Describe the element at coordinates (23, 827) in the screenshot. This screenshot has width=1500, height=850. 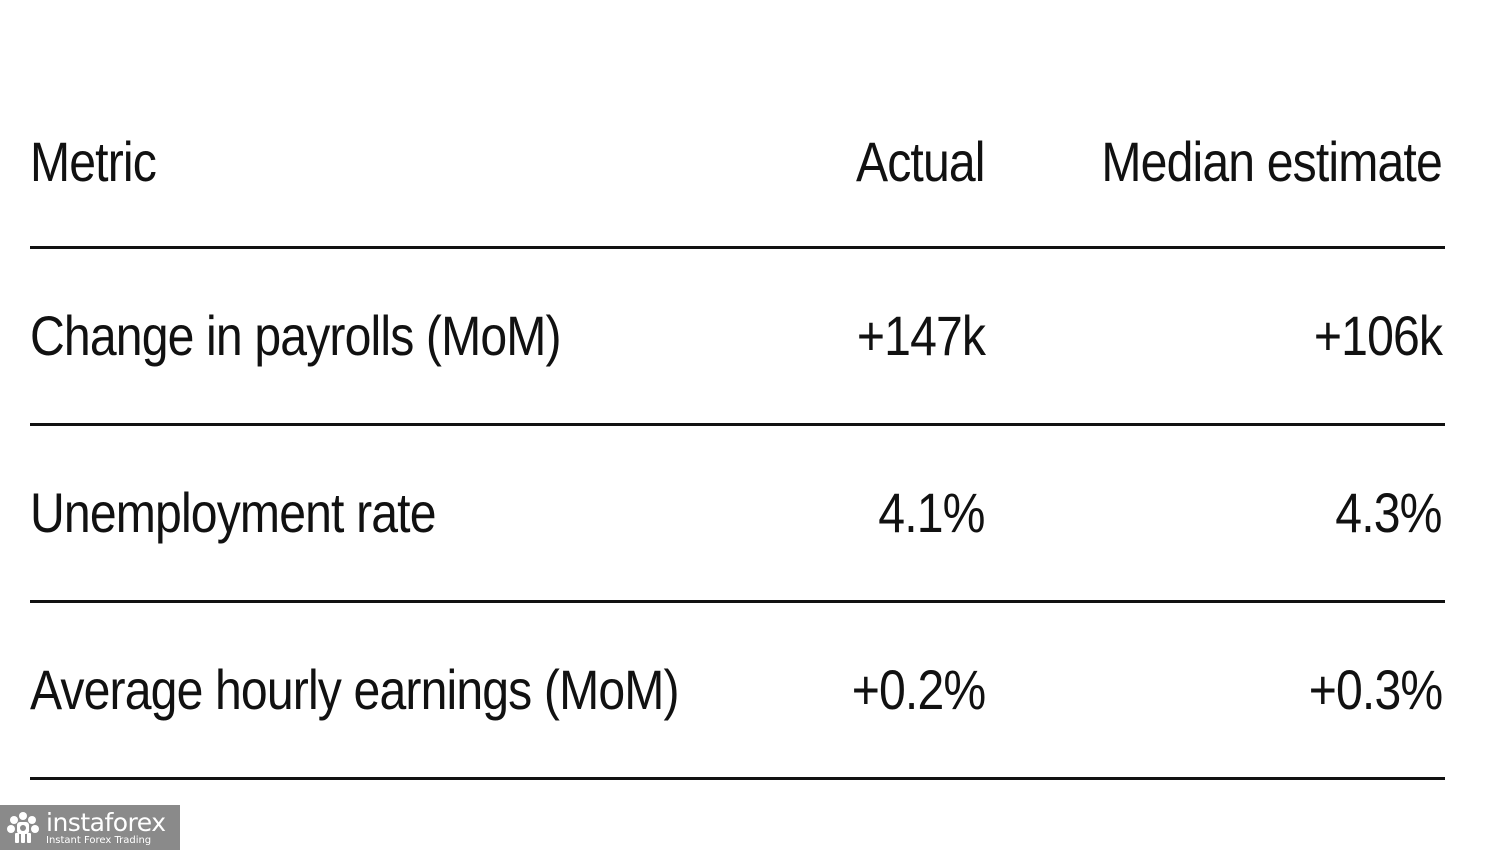
I see `gear-flower-icon` at that location.